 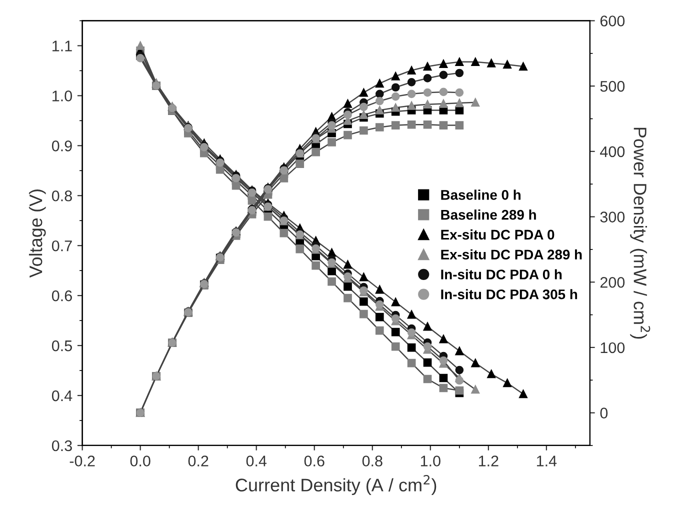 What do you see at coordinates (62, 96) in the screenshot?
I see `y-tick-label: 1.0` at bounding box center [62, 96].